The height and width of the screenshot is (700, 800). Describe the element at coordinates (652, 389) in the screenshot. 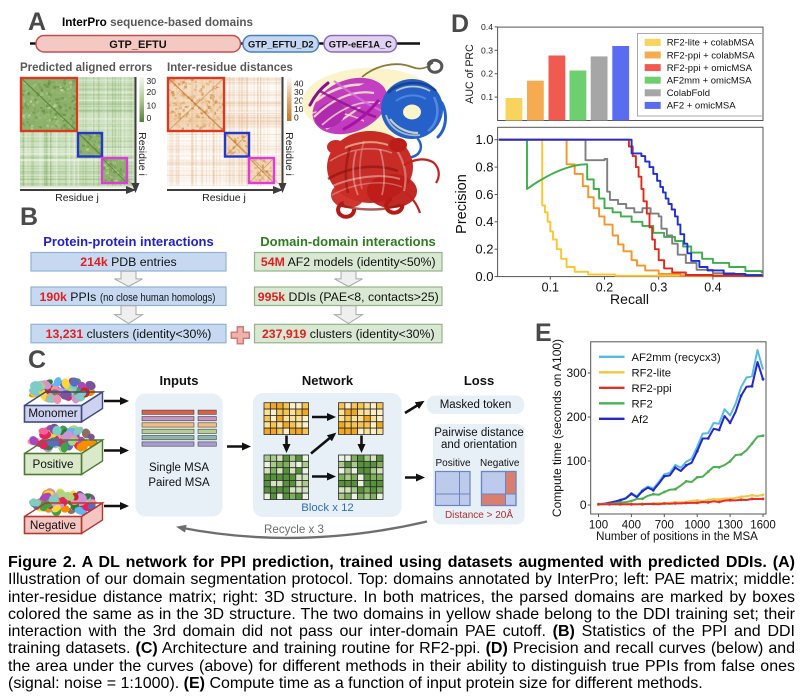

I see `svg-text: RF2-ppi` at that location.